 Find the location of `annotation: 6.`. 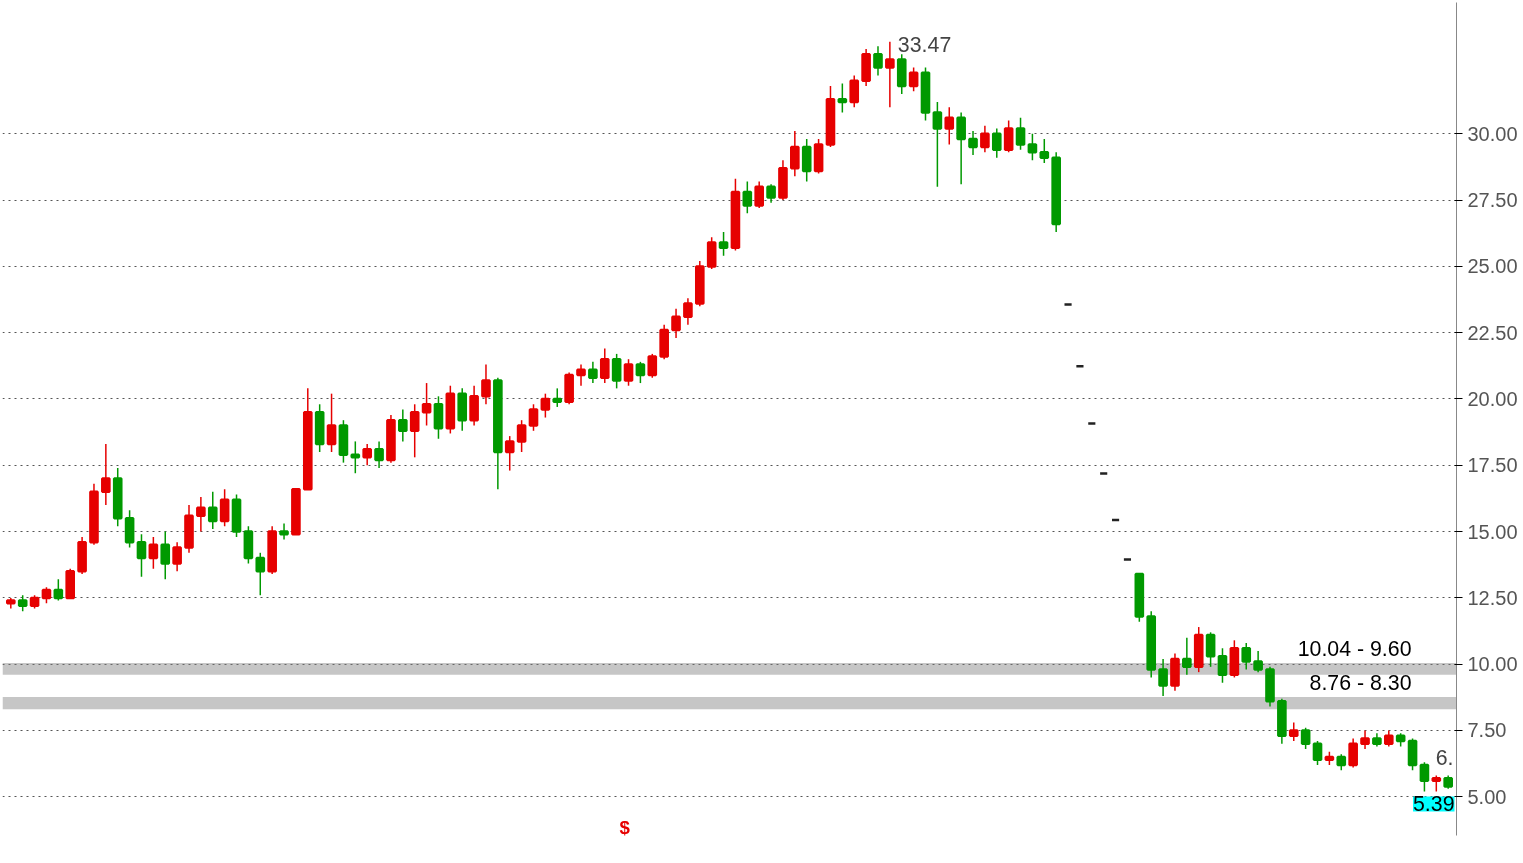

annotation: 6. is located at coordinates (1444, 757).